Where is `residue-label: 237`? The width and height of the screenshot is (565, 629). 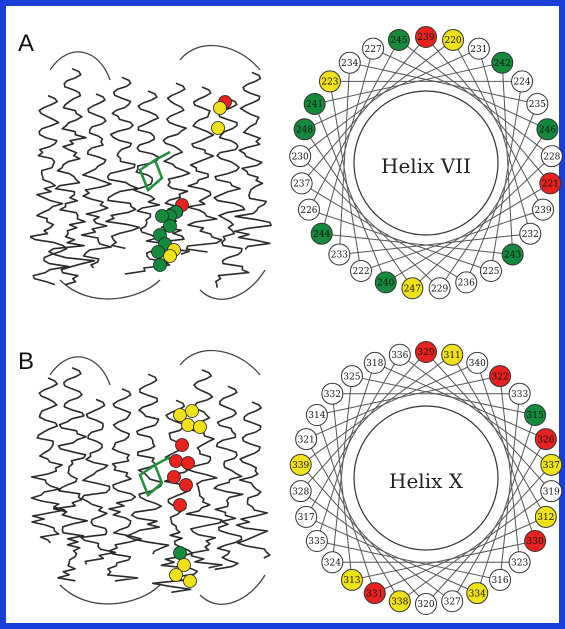
residue-label: 237 is located at coordinates (301, 185).